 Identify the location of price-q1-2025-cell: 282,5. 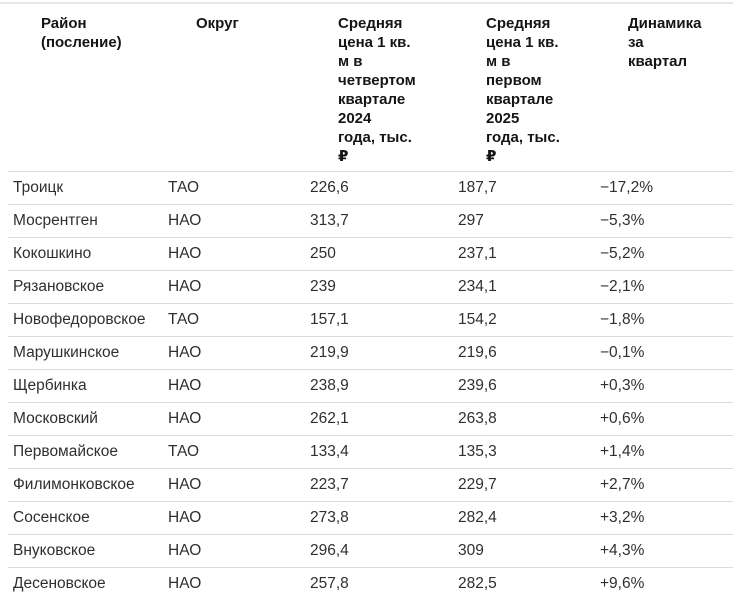
(477, 583).